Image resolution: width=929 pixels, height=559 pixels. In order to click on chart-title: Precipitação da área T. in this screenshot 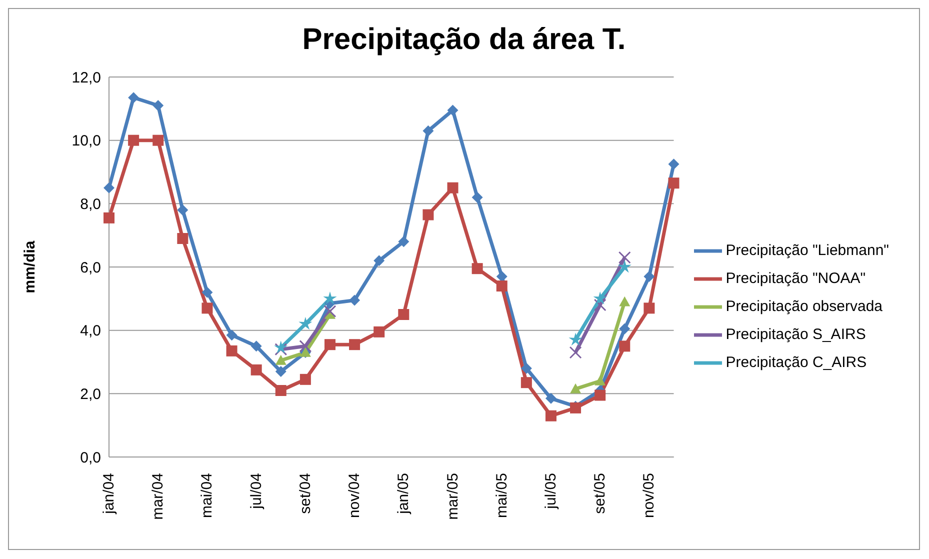, I will do `click(464, 40)`.